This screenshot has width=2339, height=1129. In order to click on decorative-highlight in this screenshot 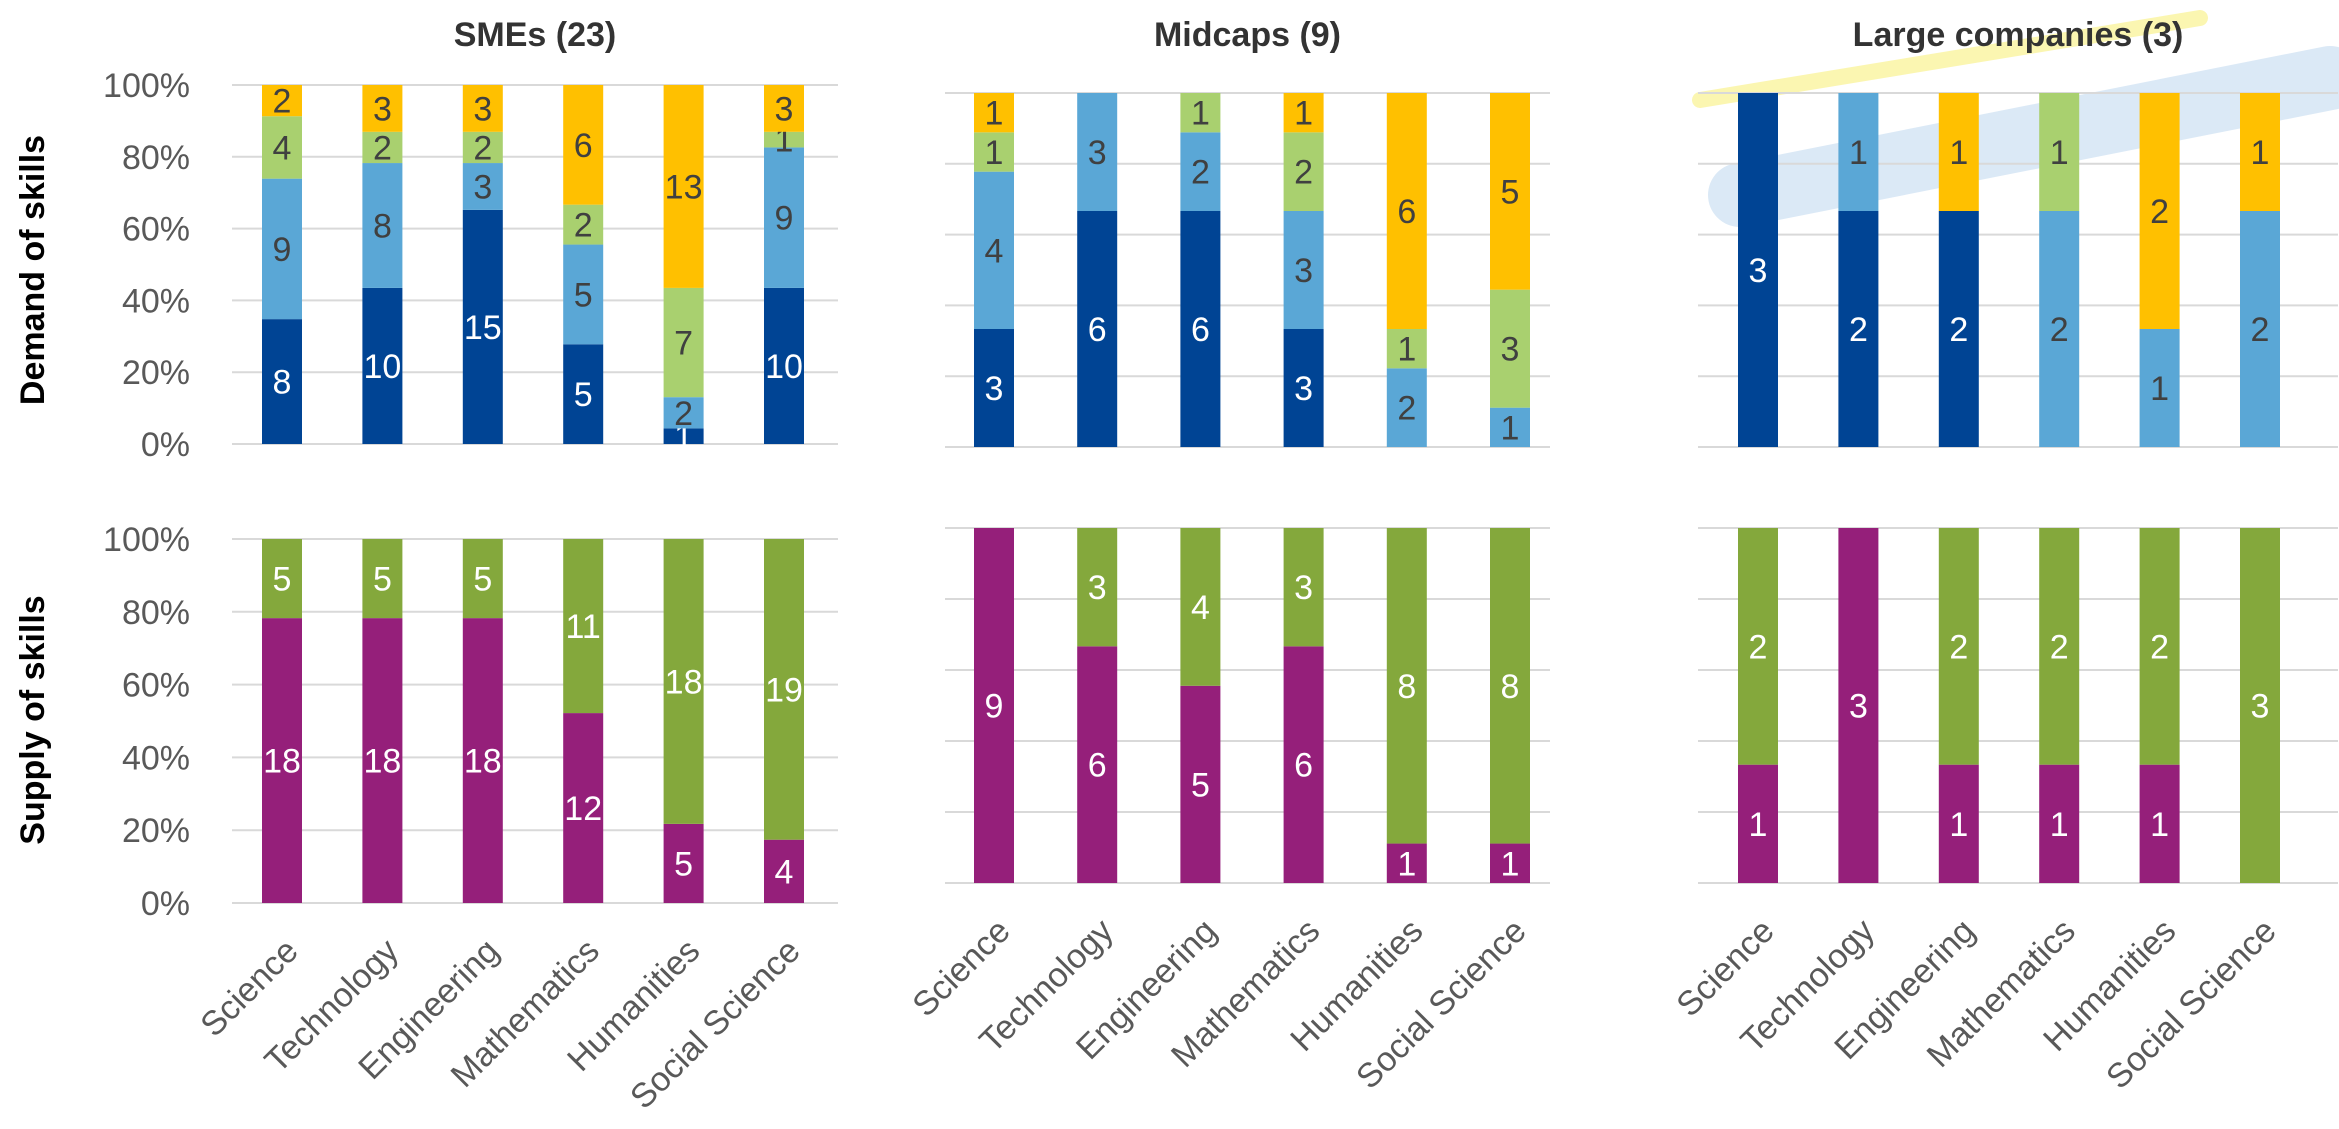, I will do `click(2015, 118)`.